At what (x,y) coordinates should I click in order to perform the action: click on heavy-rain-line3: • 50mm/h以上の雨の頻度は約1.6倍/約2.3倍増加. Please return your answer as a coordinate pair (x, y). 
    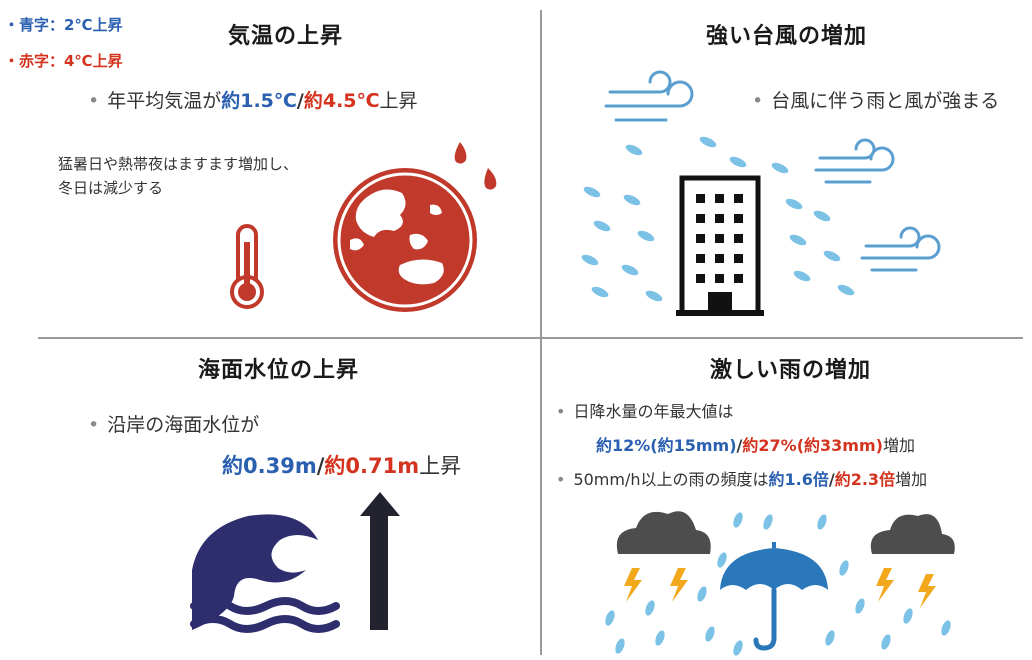
    Looking at the image, I should click on (741, 478).